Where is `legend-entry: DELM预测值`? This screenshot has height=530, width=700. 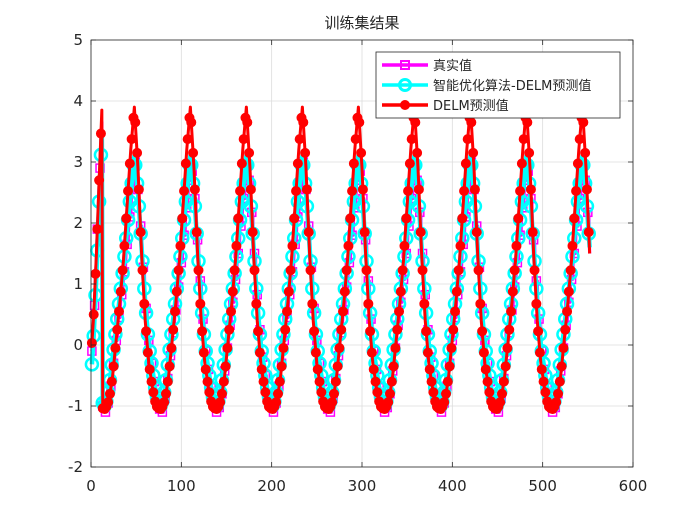
legend-entry: DELM预测值 is located at coordinates (445, 106).